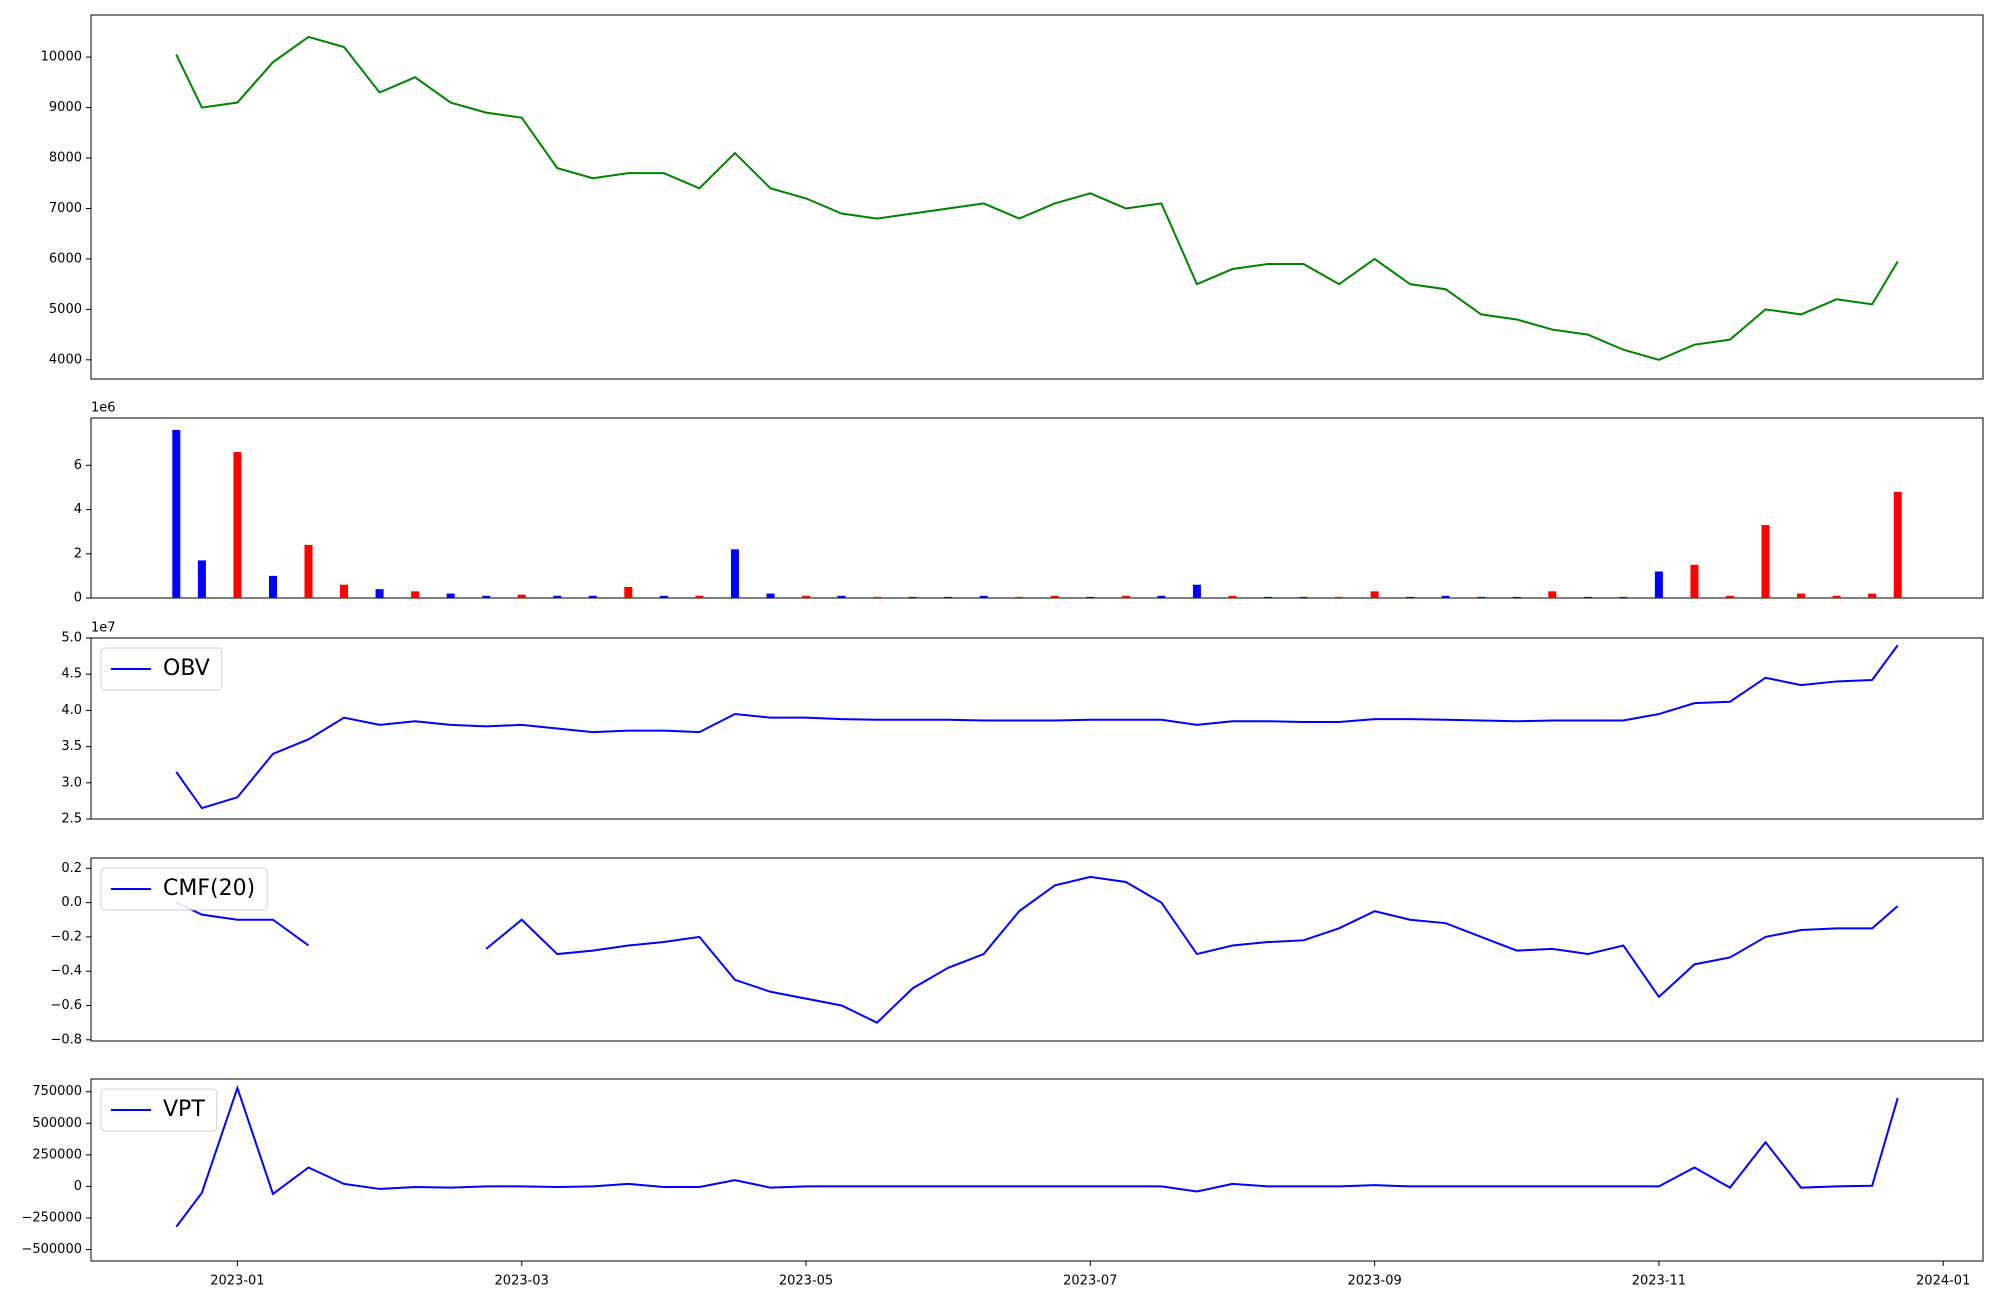 This screenshot has width=2000, height=1304. I want to click on x-tick-label: 2024-01, so click(1943, 1281).